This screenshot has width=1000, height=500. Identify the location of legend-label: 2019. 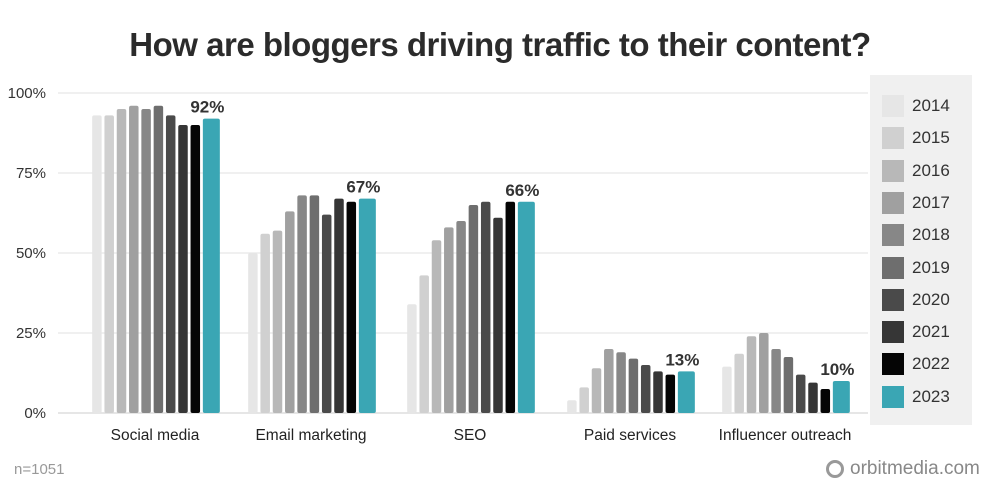
(931, 267).